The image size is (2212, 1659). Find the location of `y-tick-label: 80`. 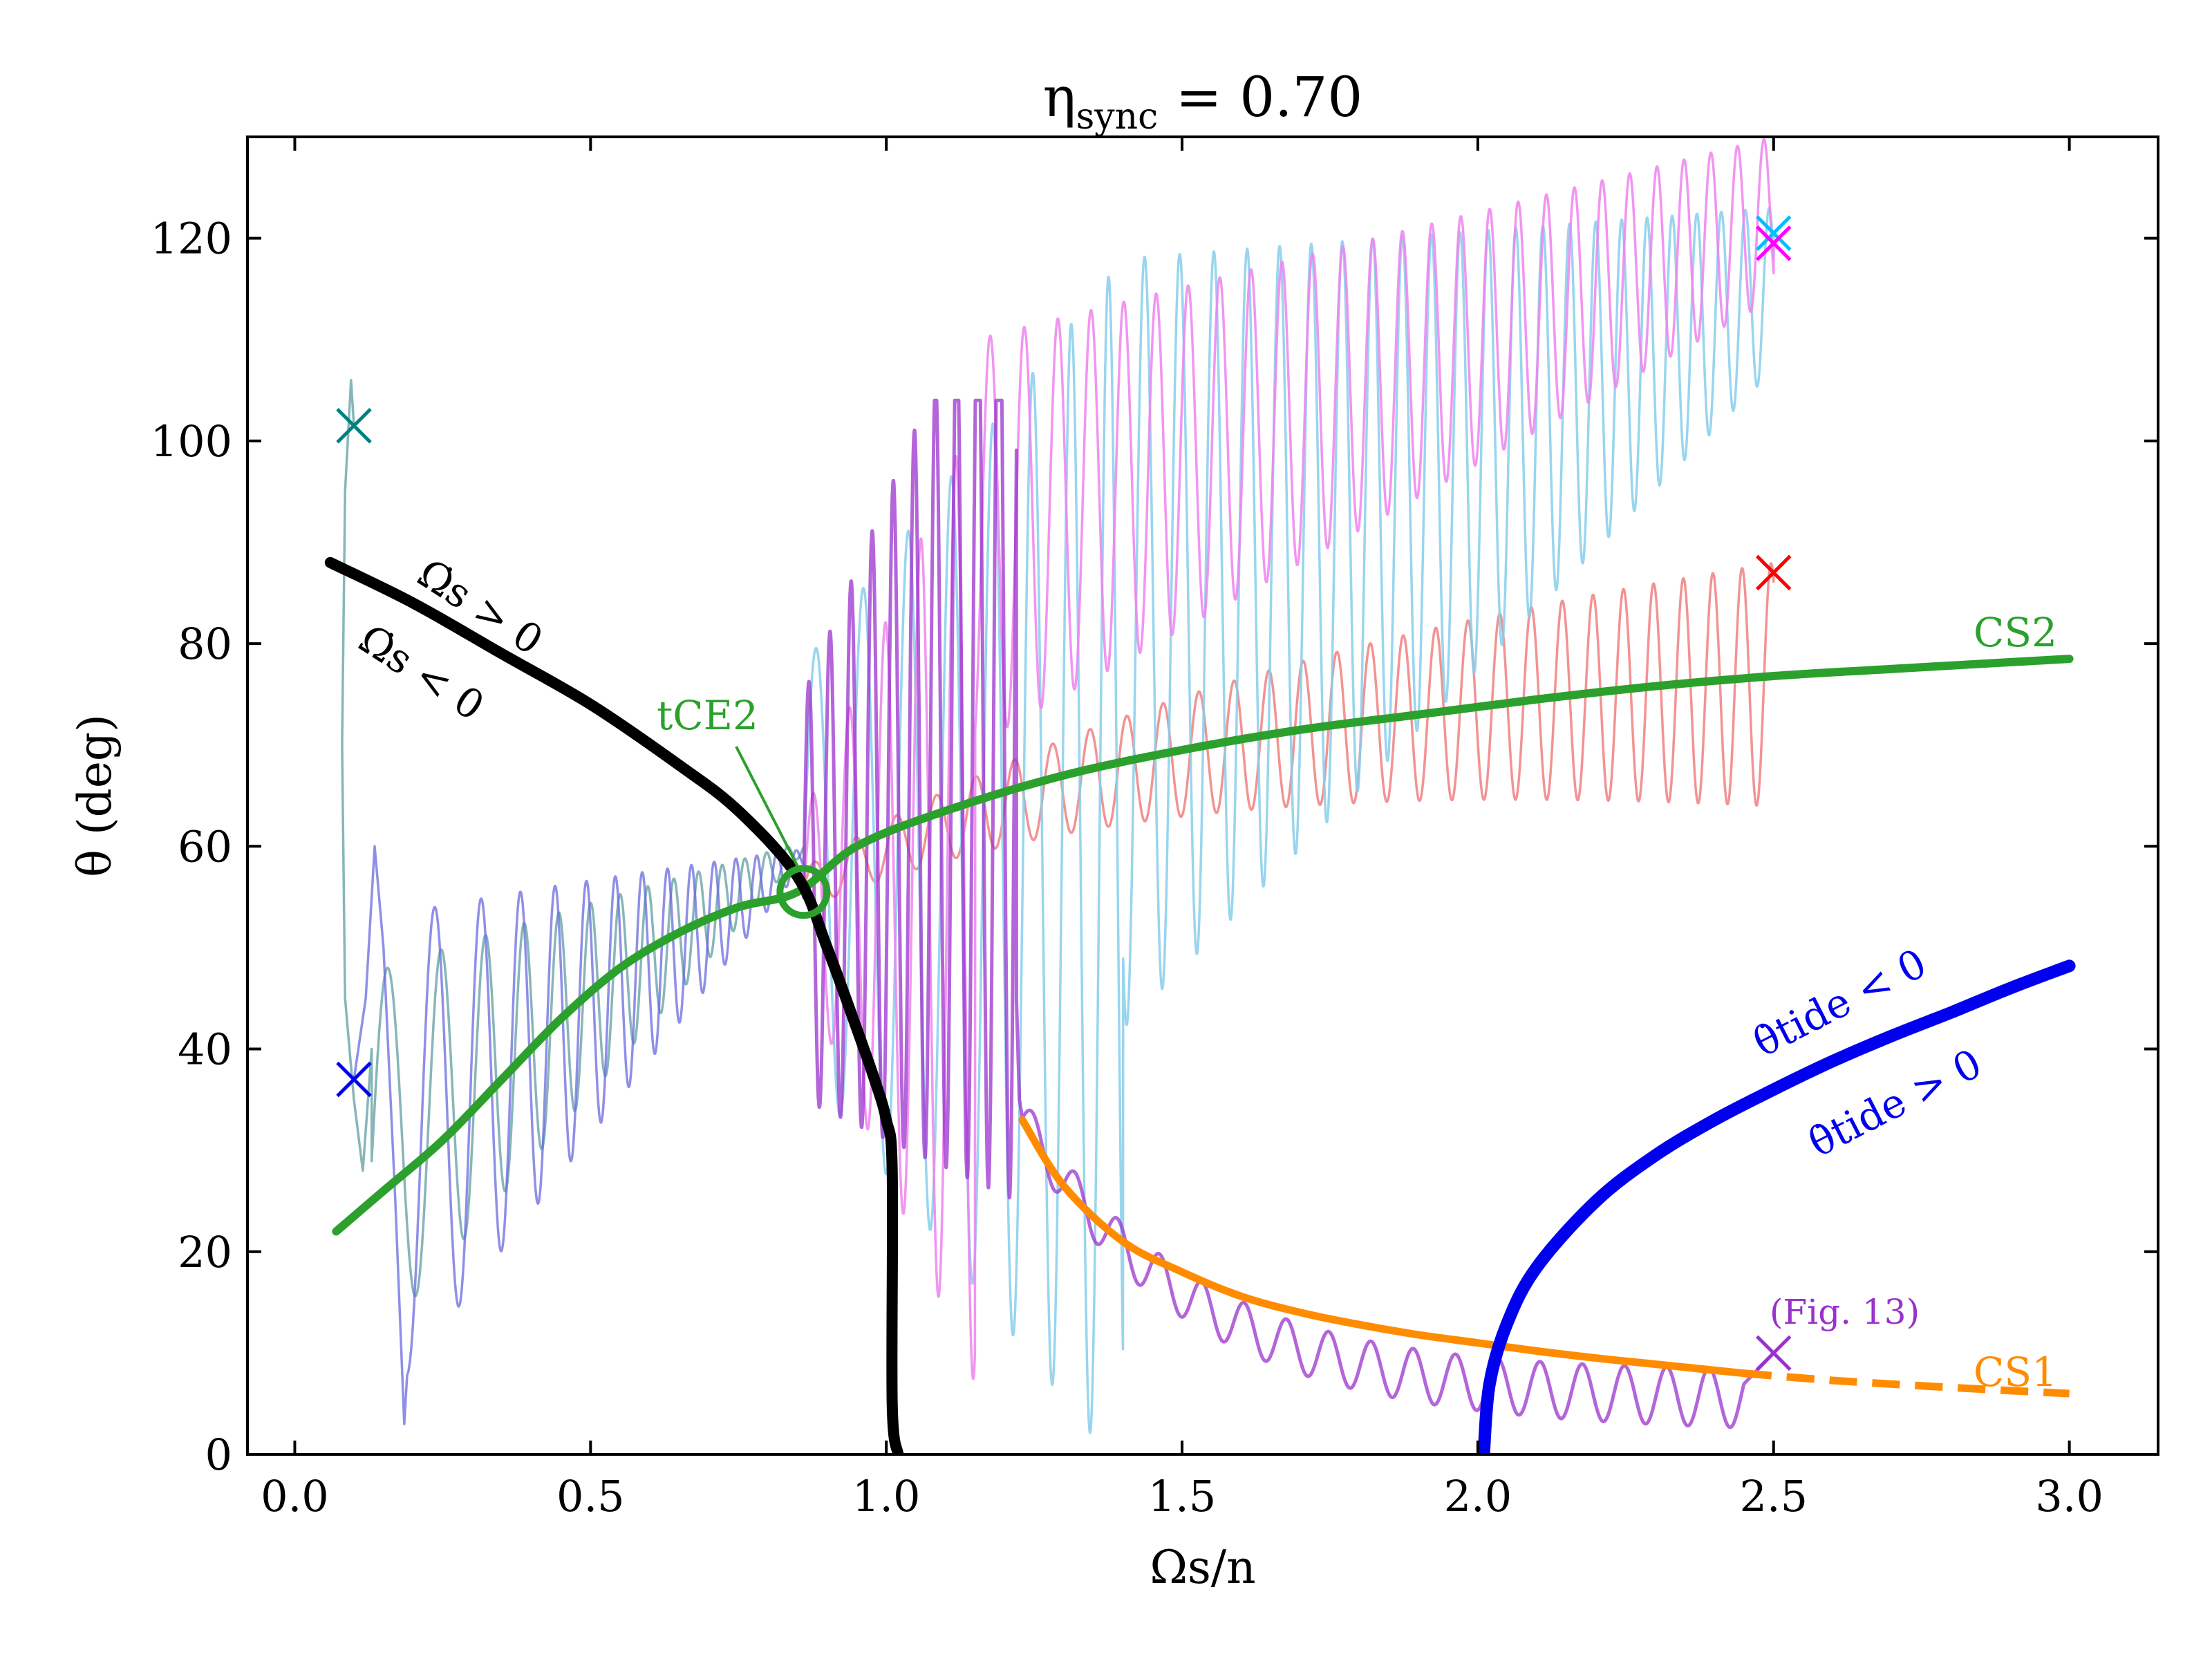

y-tick-label: 80 is located at coordinates (205, 644).